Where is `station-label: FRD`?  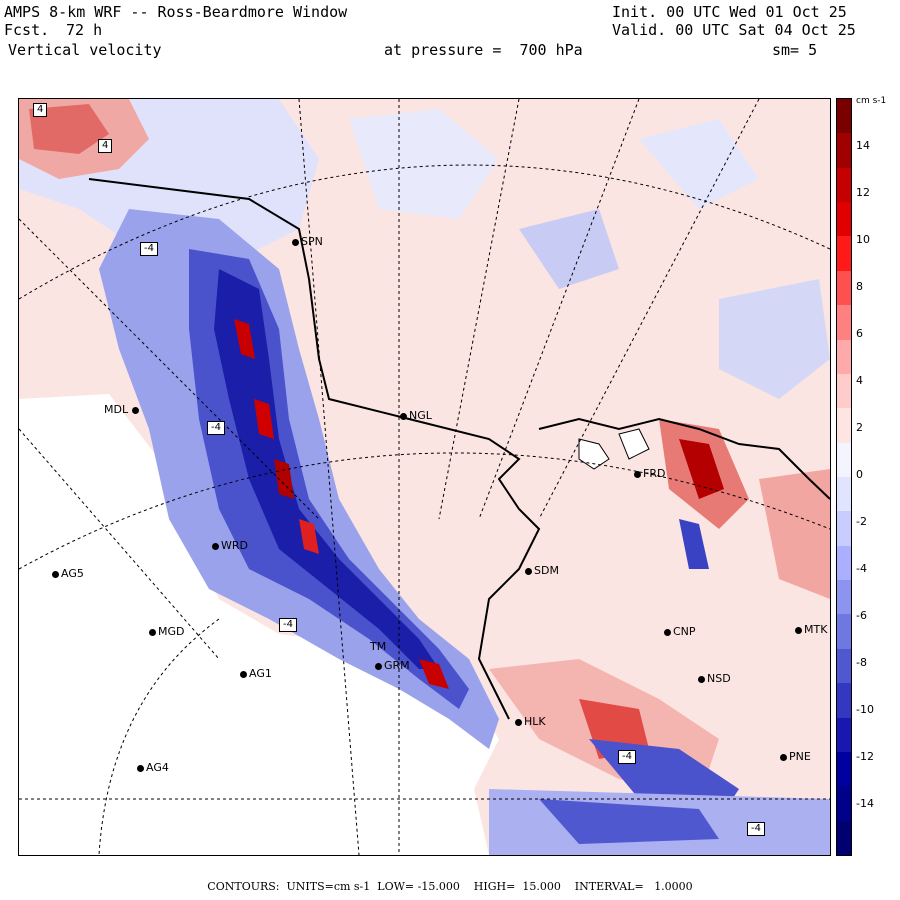 station-label: FRD is located at coordinates (654, 473).